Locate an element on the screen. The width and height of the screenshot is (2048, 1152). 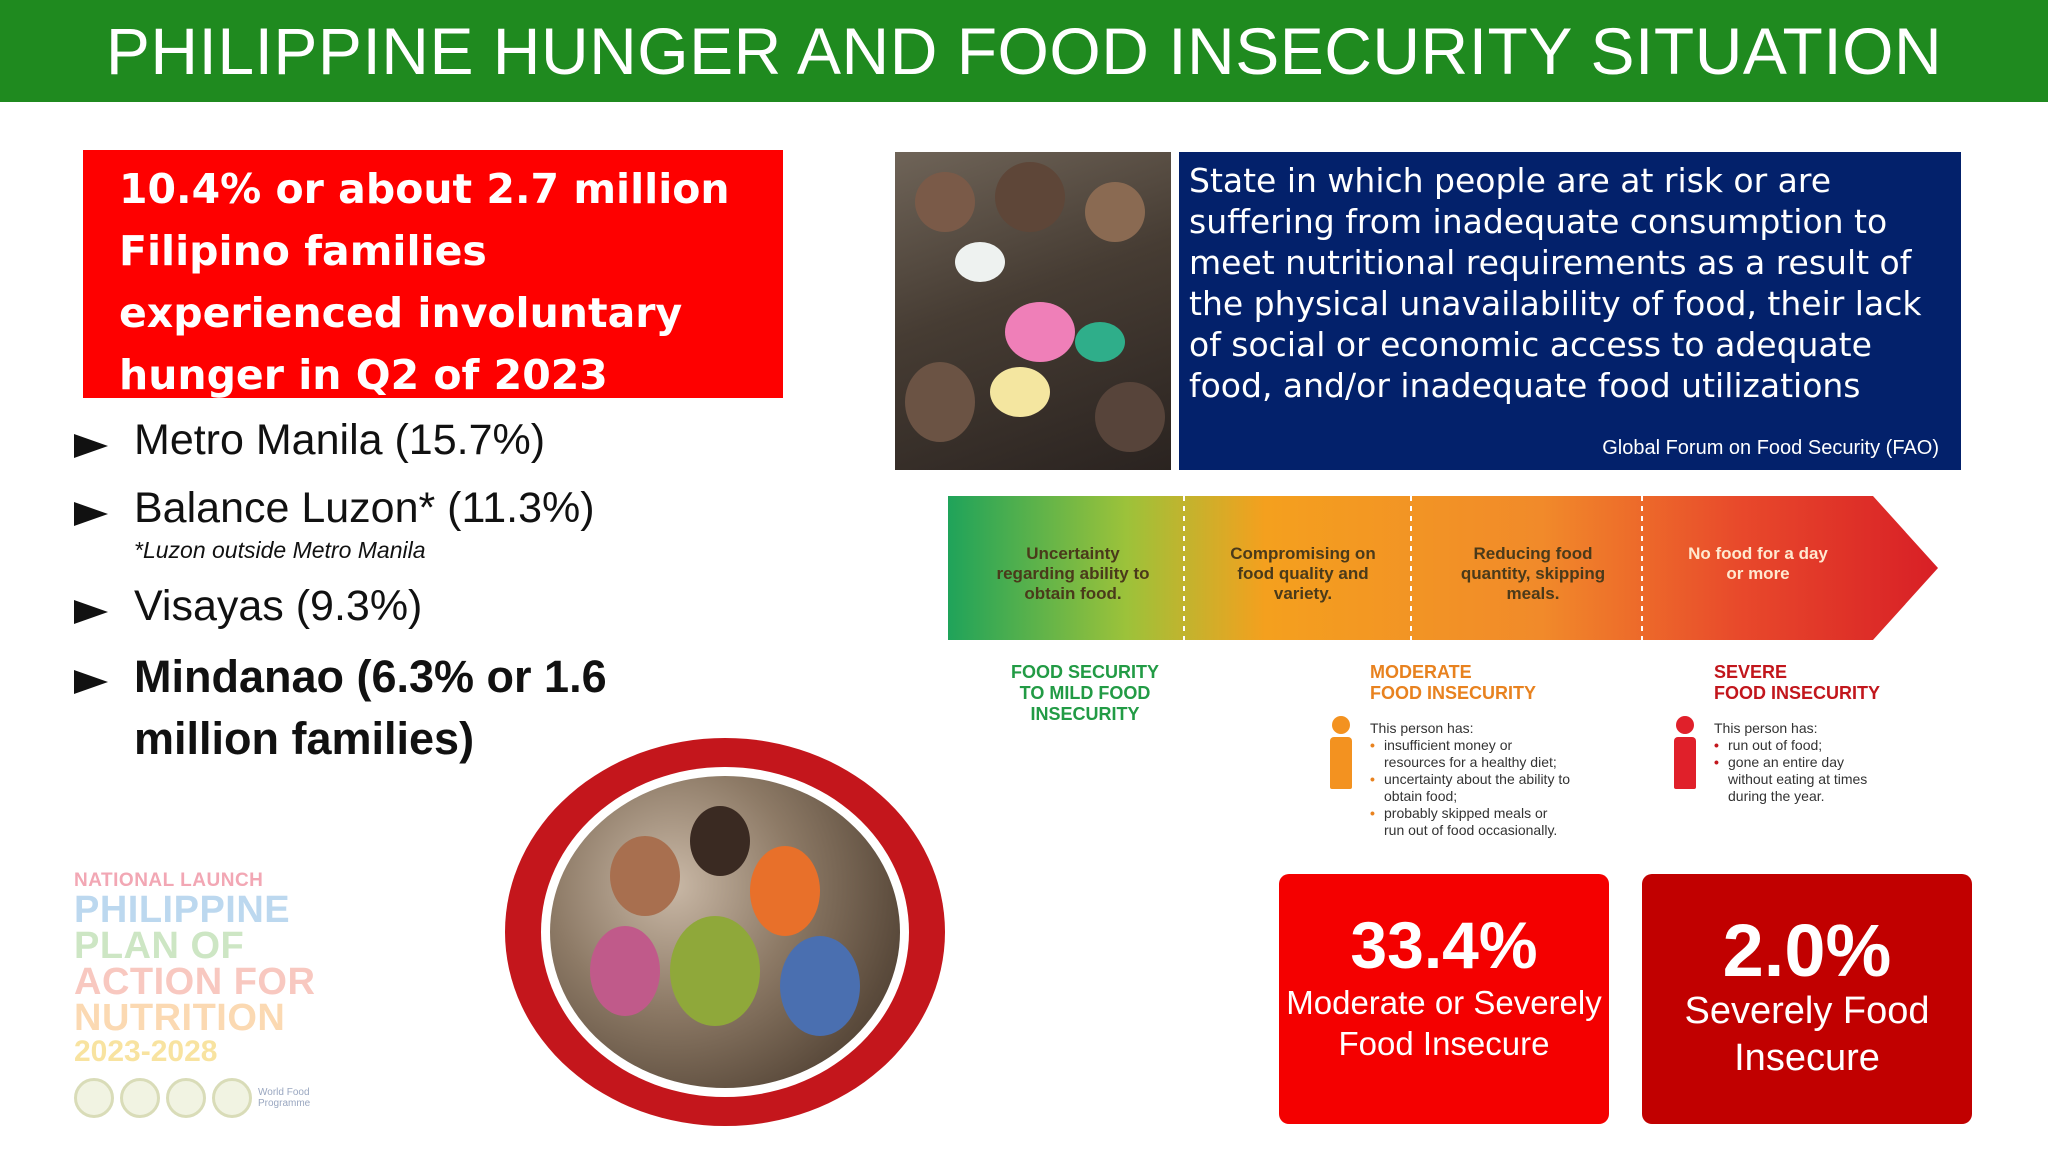
crowd-food-photo is located at coordinates (1033, 311).